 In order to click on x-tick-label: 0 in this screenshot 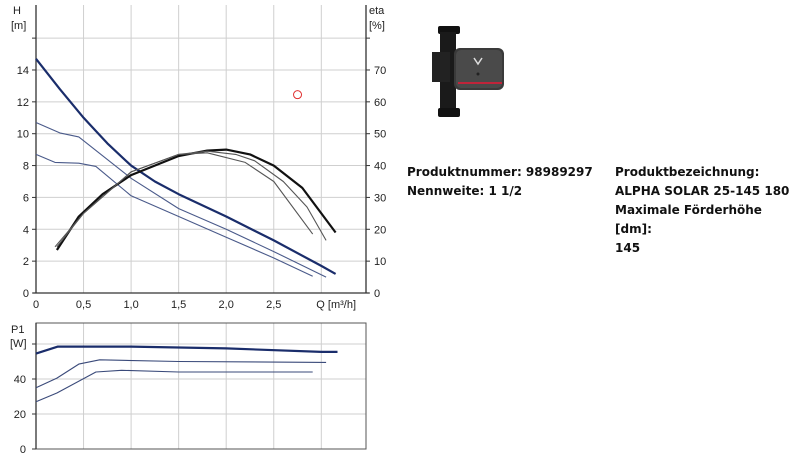, I will do `click(36, 305)`.